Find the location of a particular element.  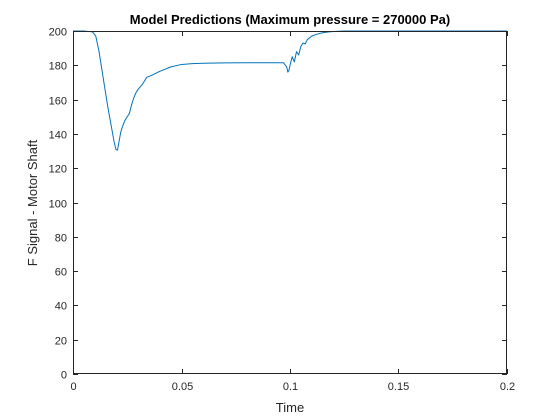

y-tick-label: 200 is located at coordinates (58, 33).